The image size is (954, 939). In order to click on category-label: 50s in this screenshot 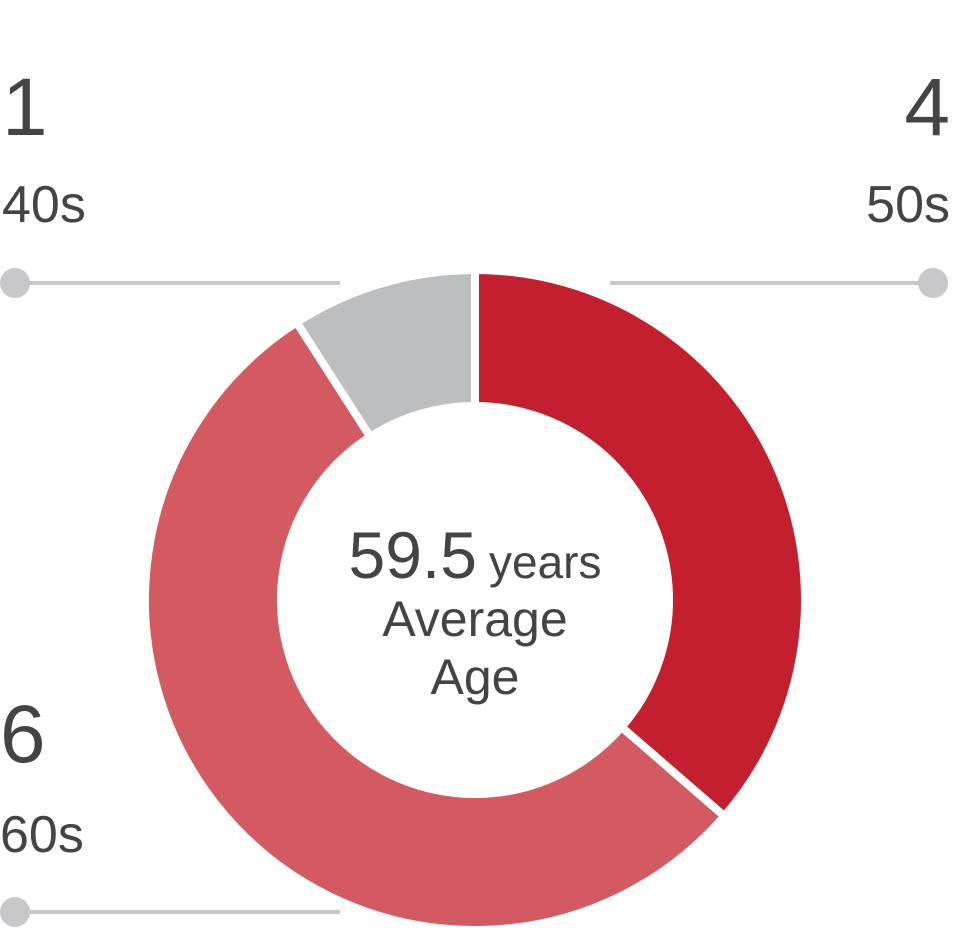, I will do `click(908, 205)`.